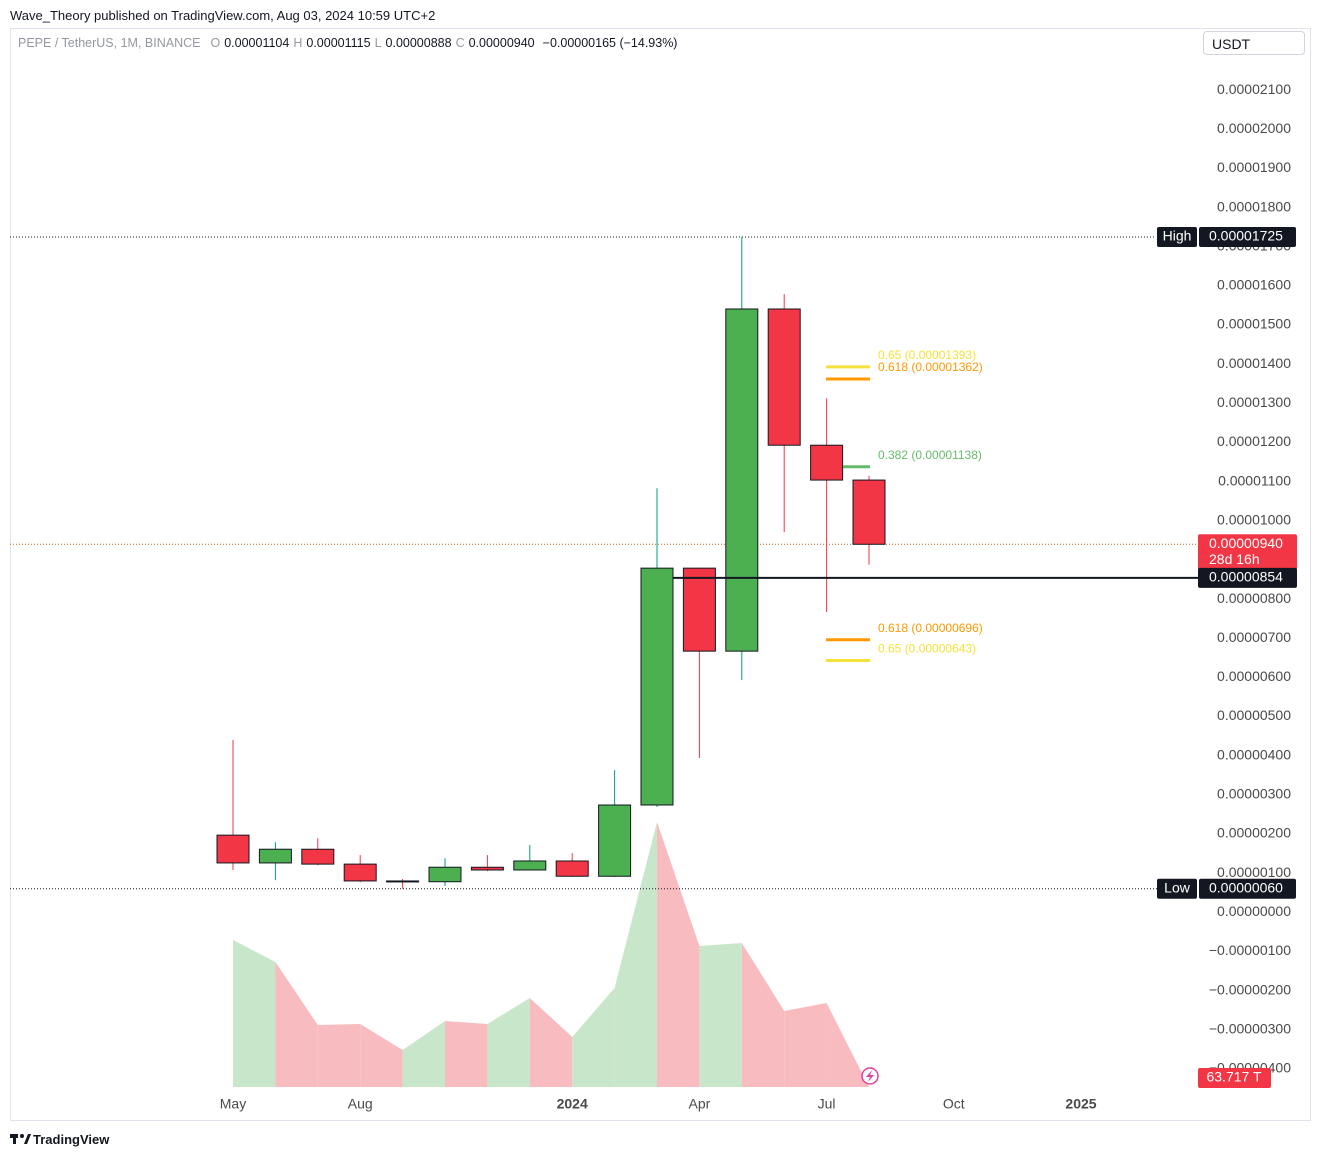  What do you see at coordinates (20, 1139) in the screenshot?
I see `tv-logo` at bounding box center [20, 1139].